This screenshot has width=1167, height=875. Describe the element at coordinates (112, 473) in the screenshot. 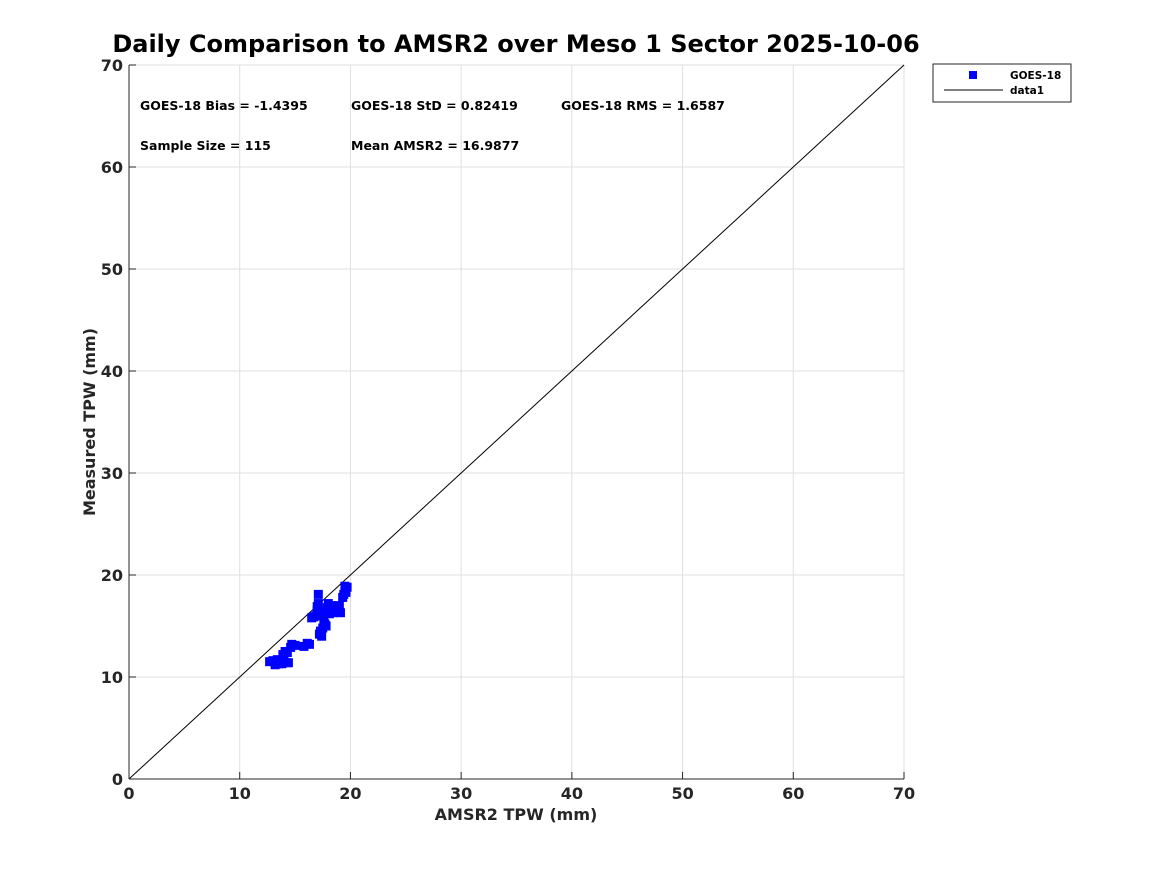

I see `y-tick-label: 30` at that location.